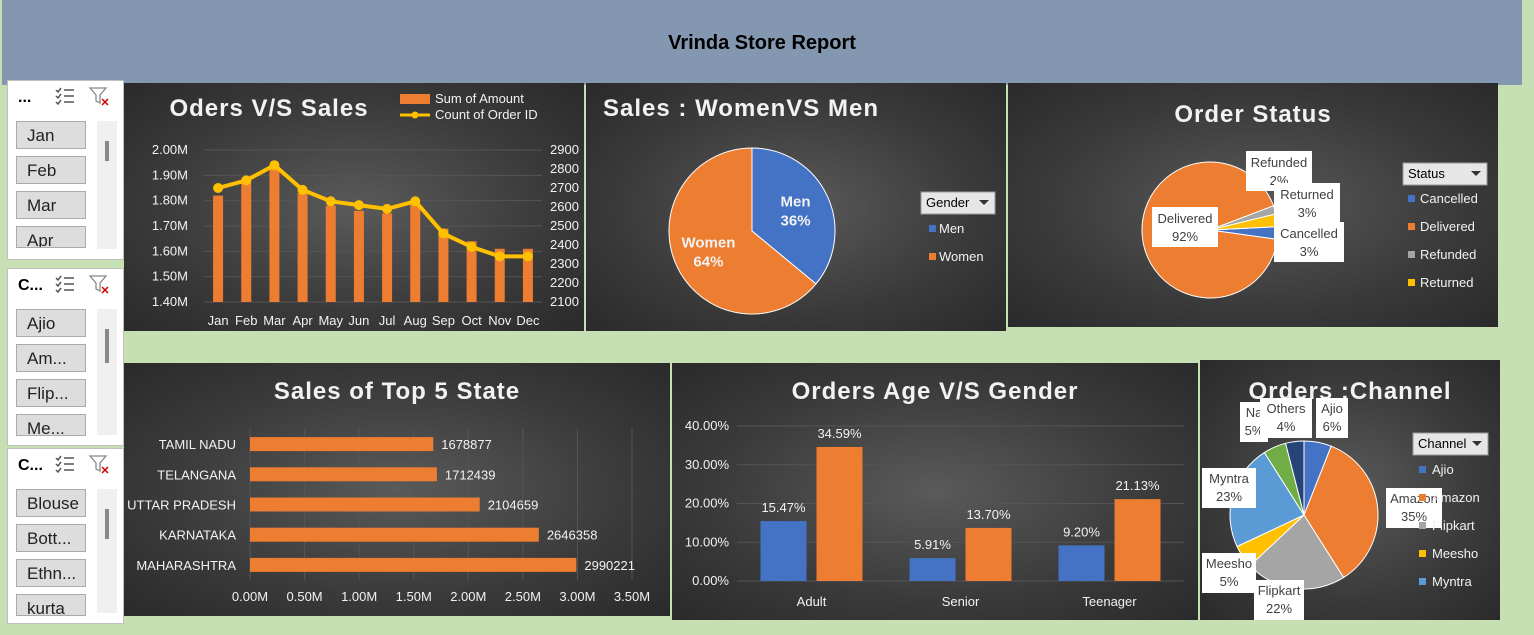  I want to click on bar-value-label: 9.20%, so click(1081, 531).